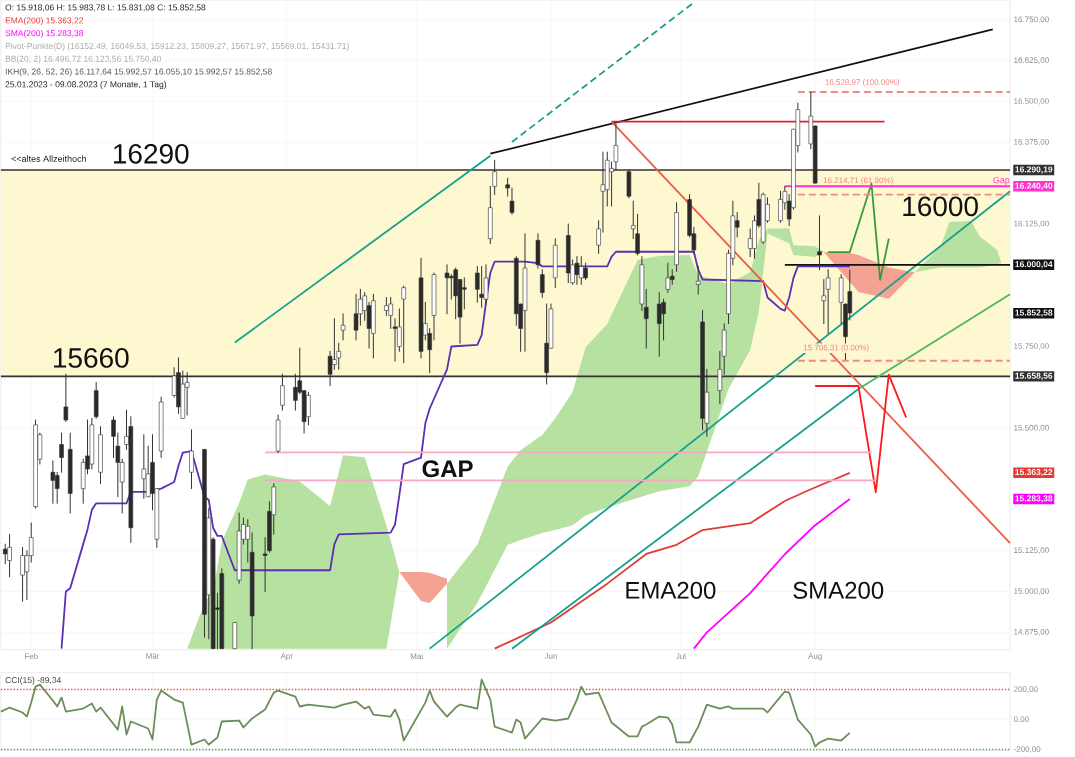  What do you see at coordinates (105, 8) in the screenshot?
I see `annotation: O: 15.918,06 H: 15.983,78 L: 15.831,08 C: 15.852,58` at bounding box center [105, 8].